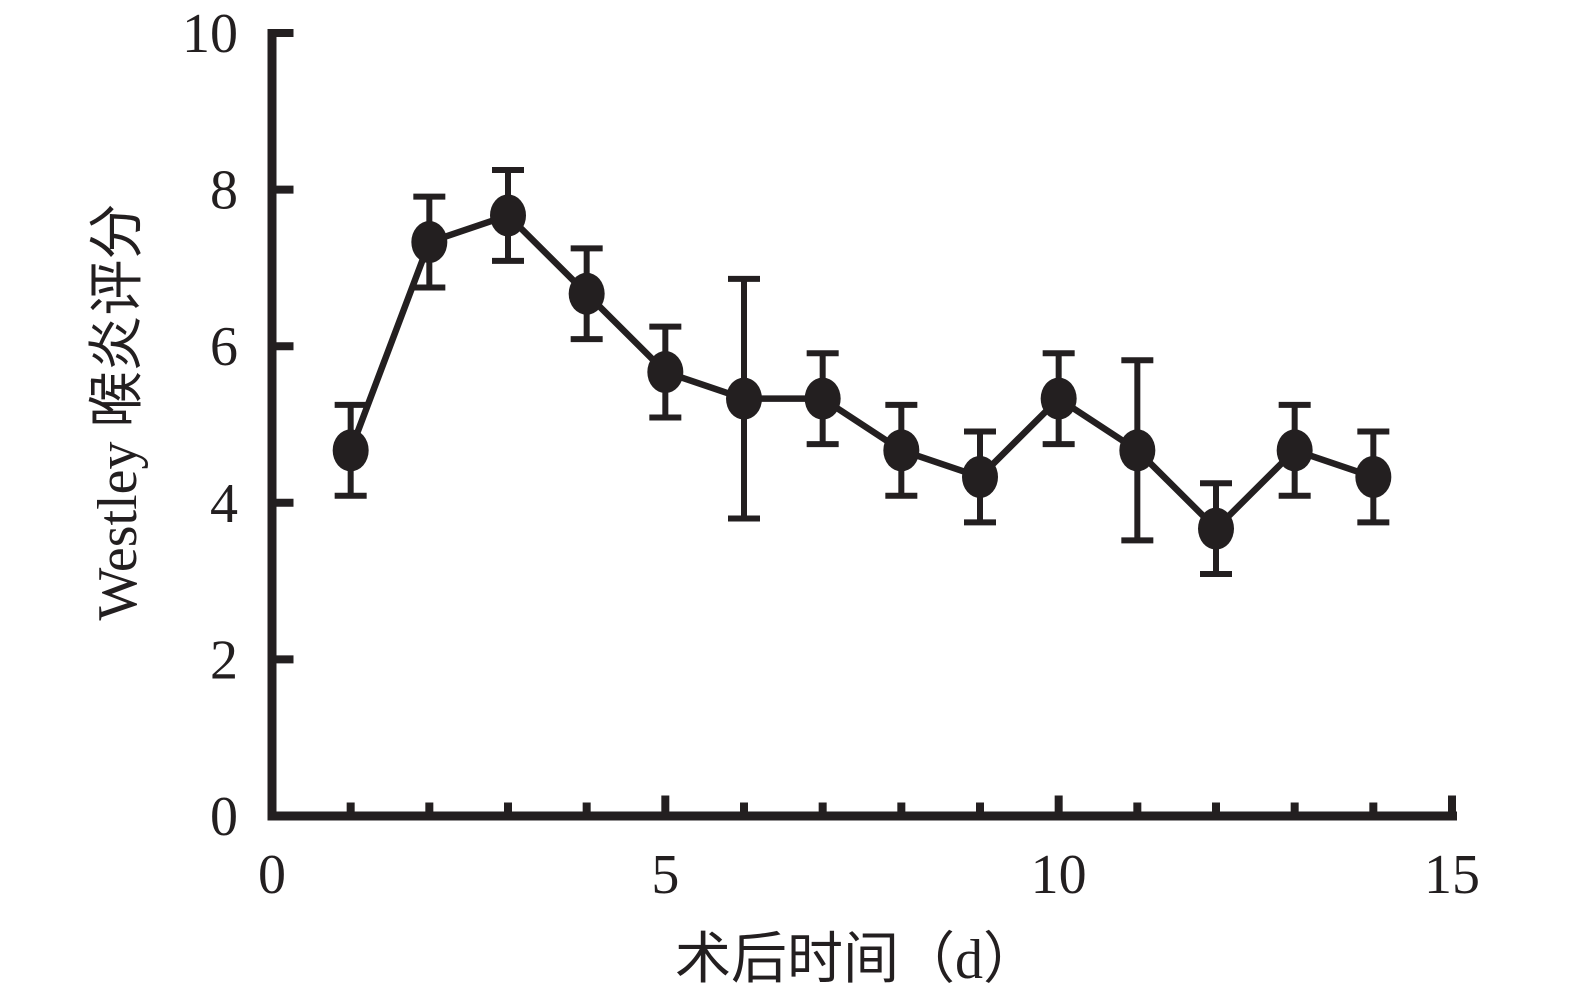  Describe the element at coordinates (210, 34) in the screenshot. I see `y-tick-label: 10` at that location.